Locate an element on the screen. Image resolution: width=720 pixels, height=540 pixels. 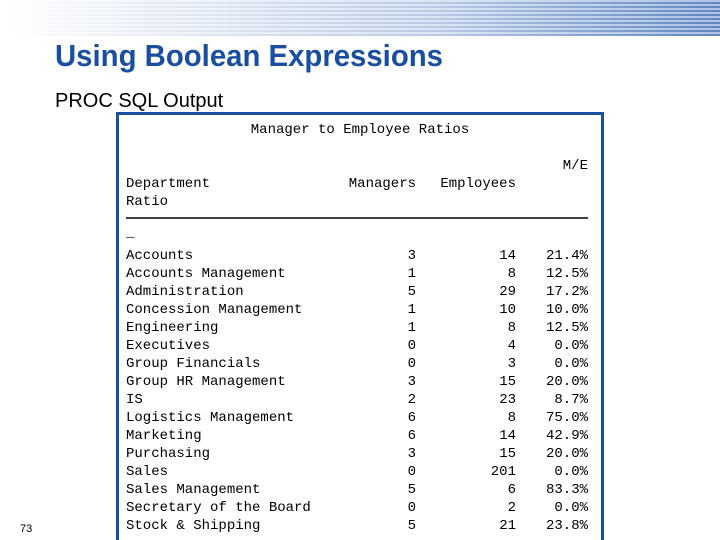
cell-employees: 2 is located at coordinates (512, 508).